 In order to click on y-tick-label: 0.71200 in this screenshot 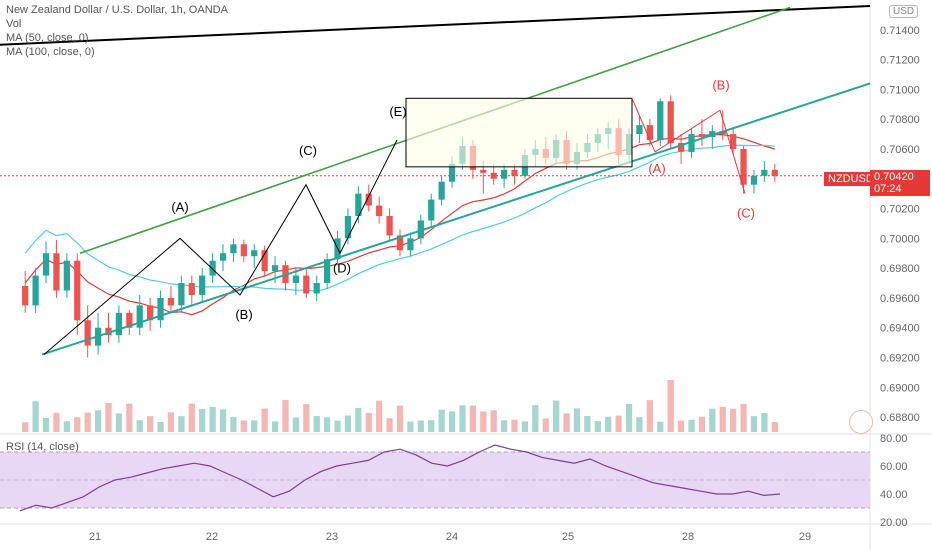, I will do `click(900, 61)`.